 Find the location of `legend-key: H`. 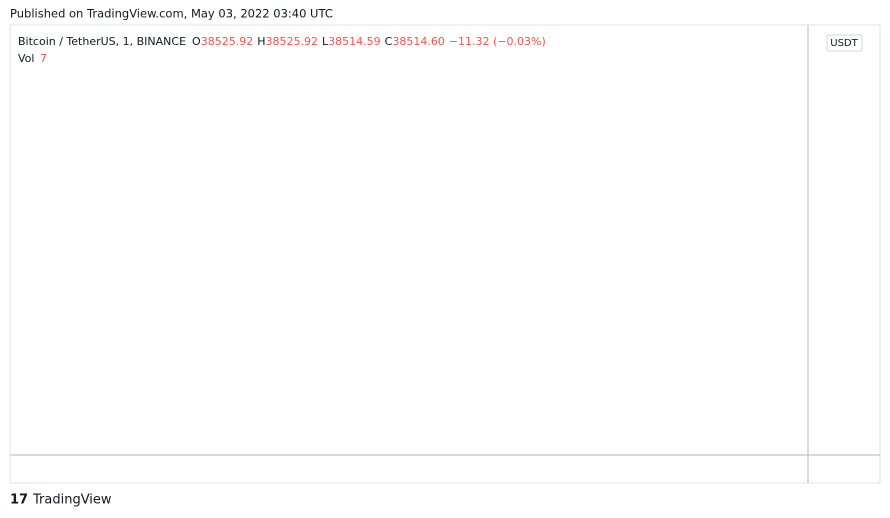

legend-key: H is located at coordinates (261, 41).